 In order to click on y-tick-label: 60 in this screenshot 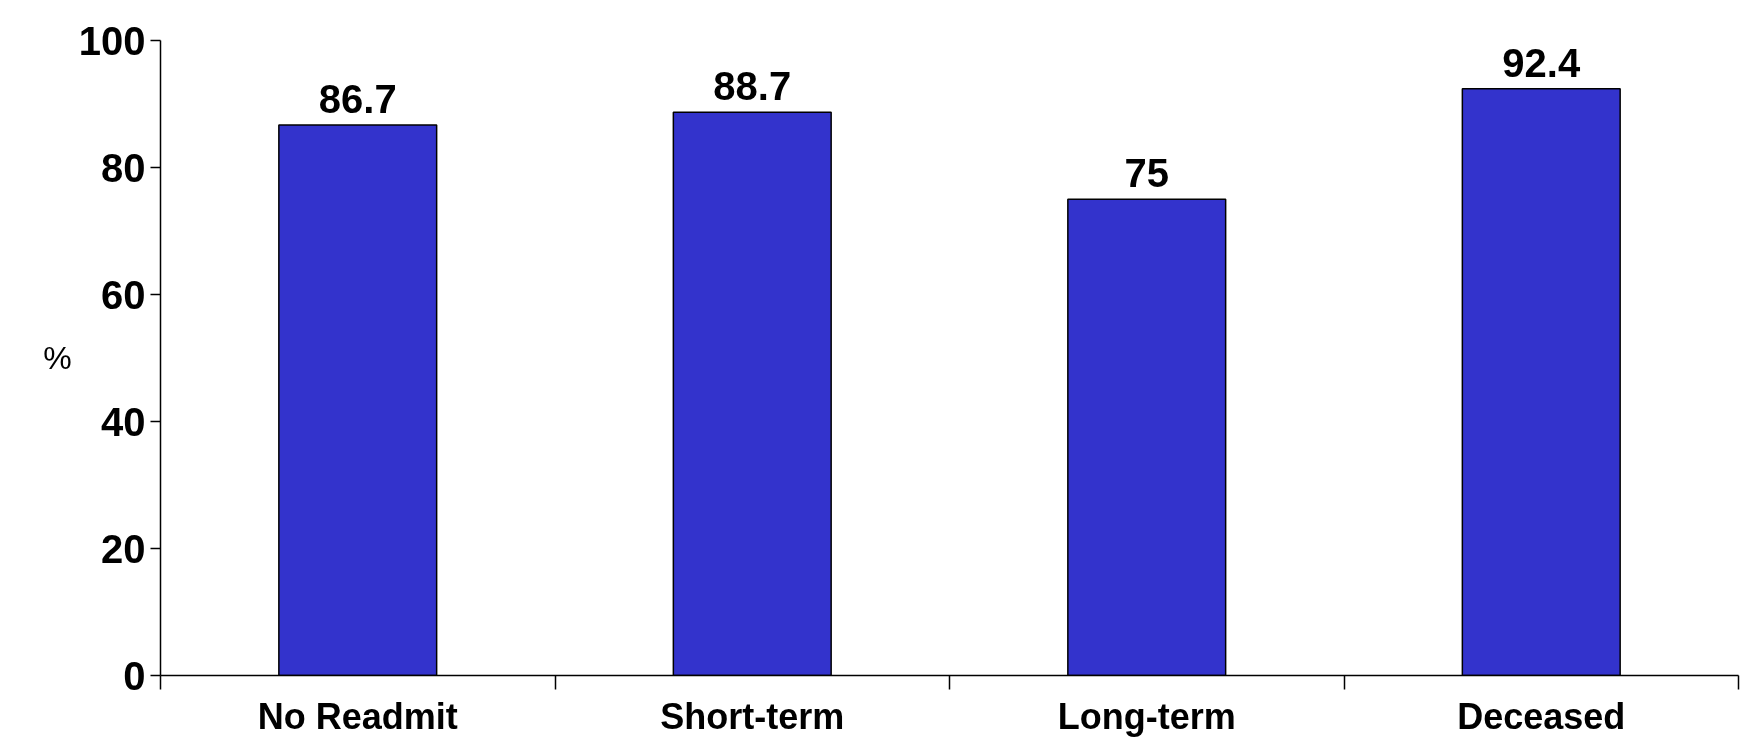, I will do `click(123, 294)`.